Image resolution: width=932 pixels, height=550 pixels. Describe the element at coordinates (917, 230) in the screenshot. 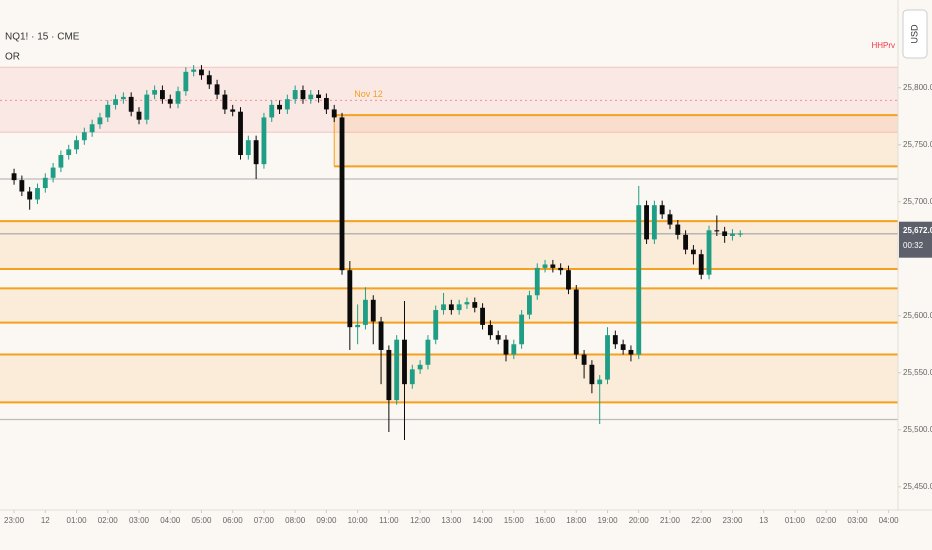

I see `last-price-label: 25,672.00` at that location.